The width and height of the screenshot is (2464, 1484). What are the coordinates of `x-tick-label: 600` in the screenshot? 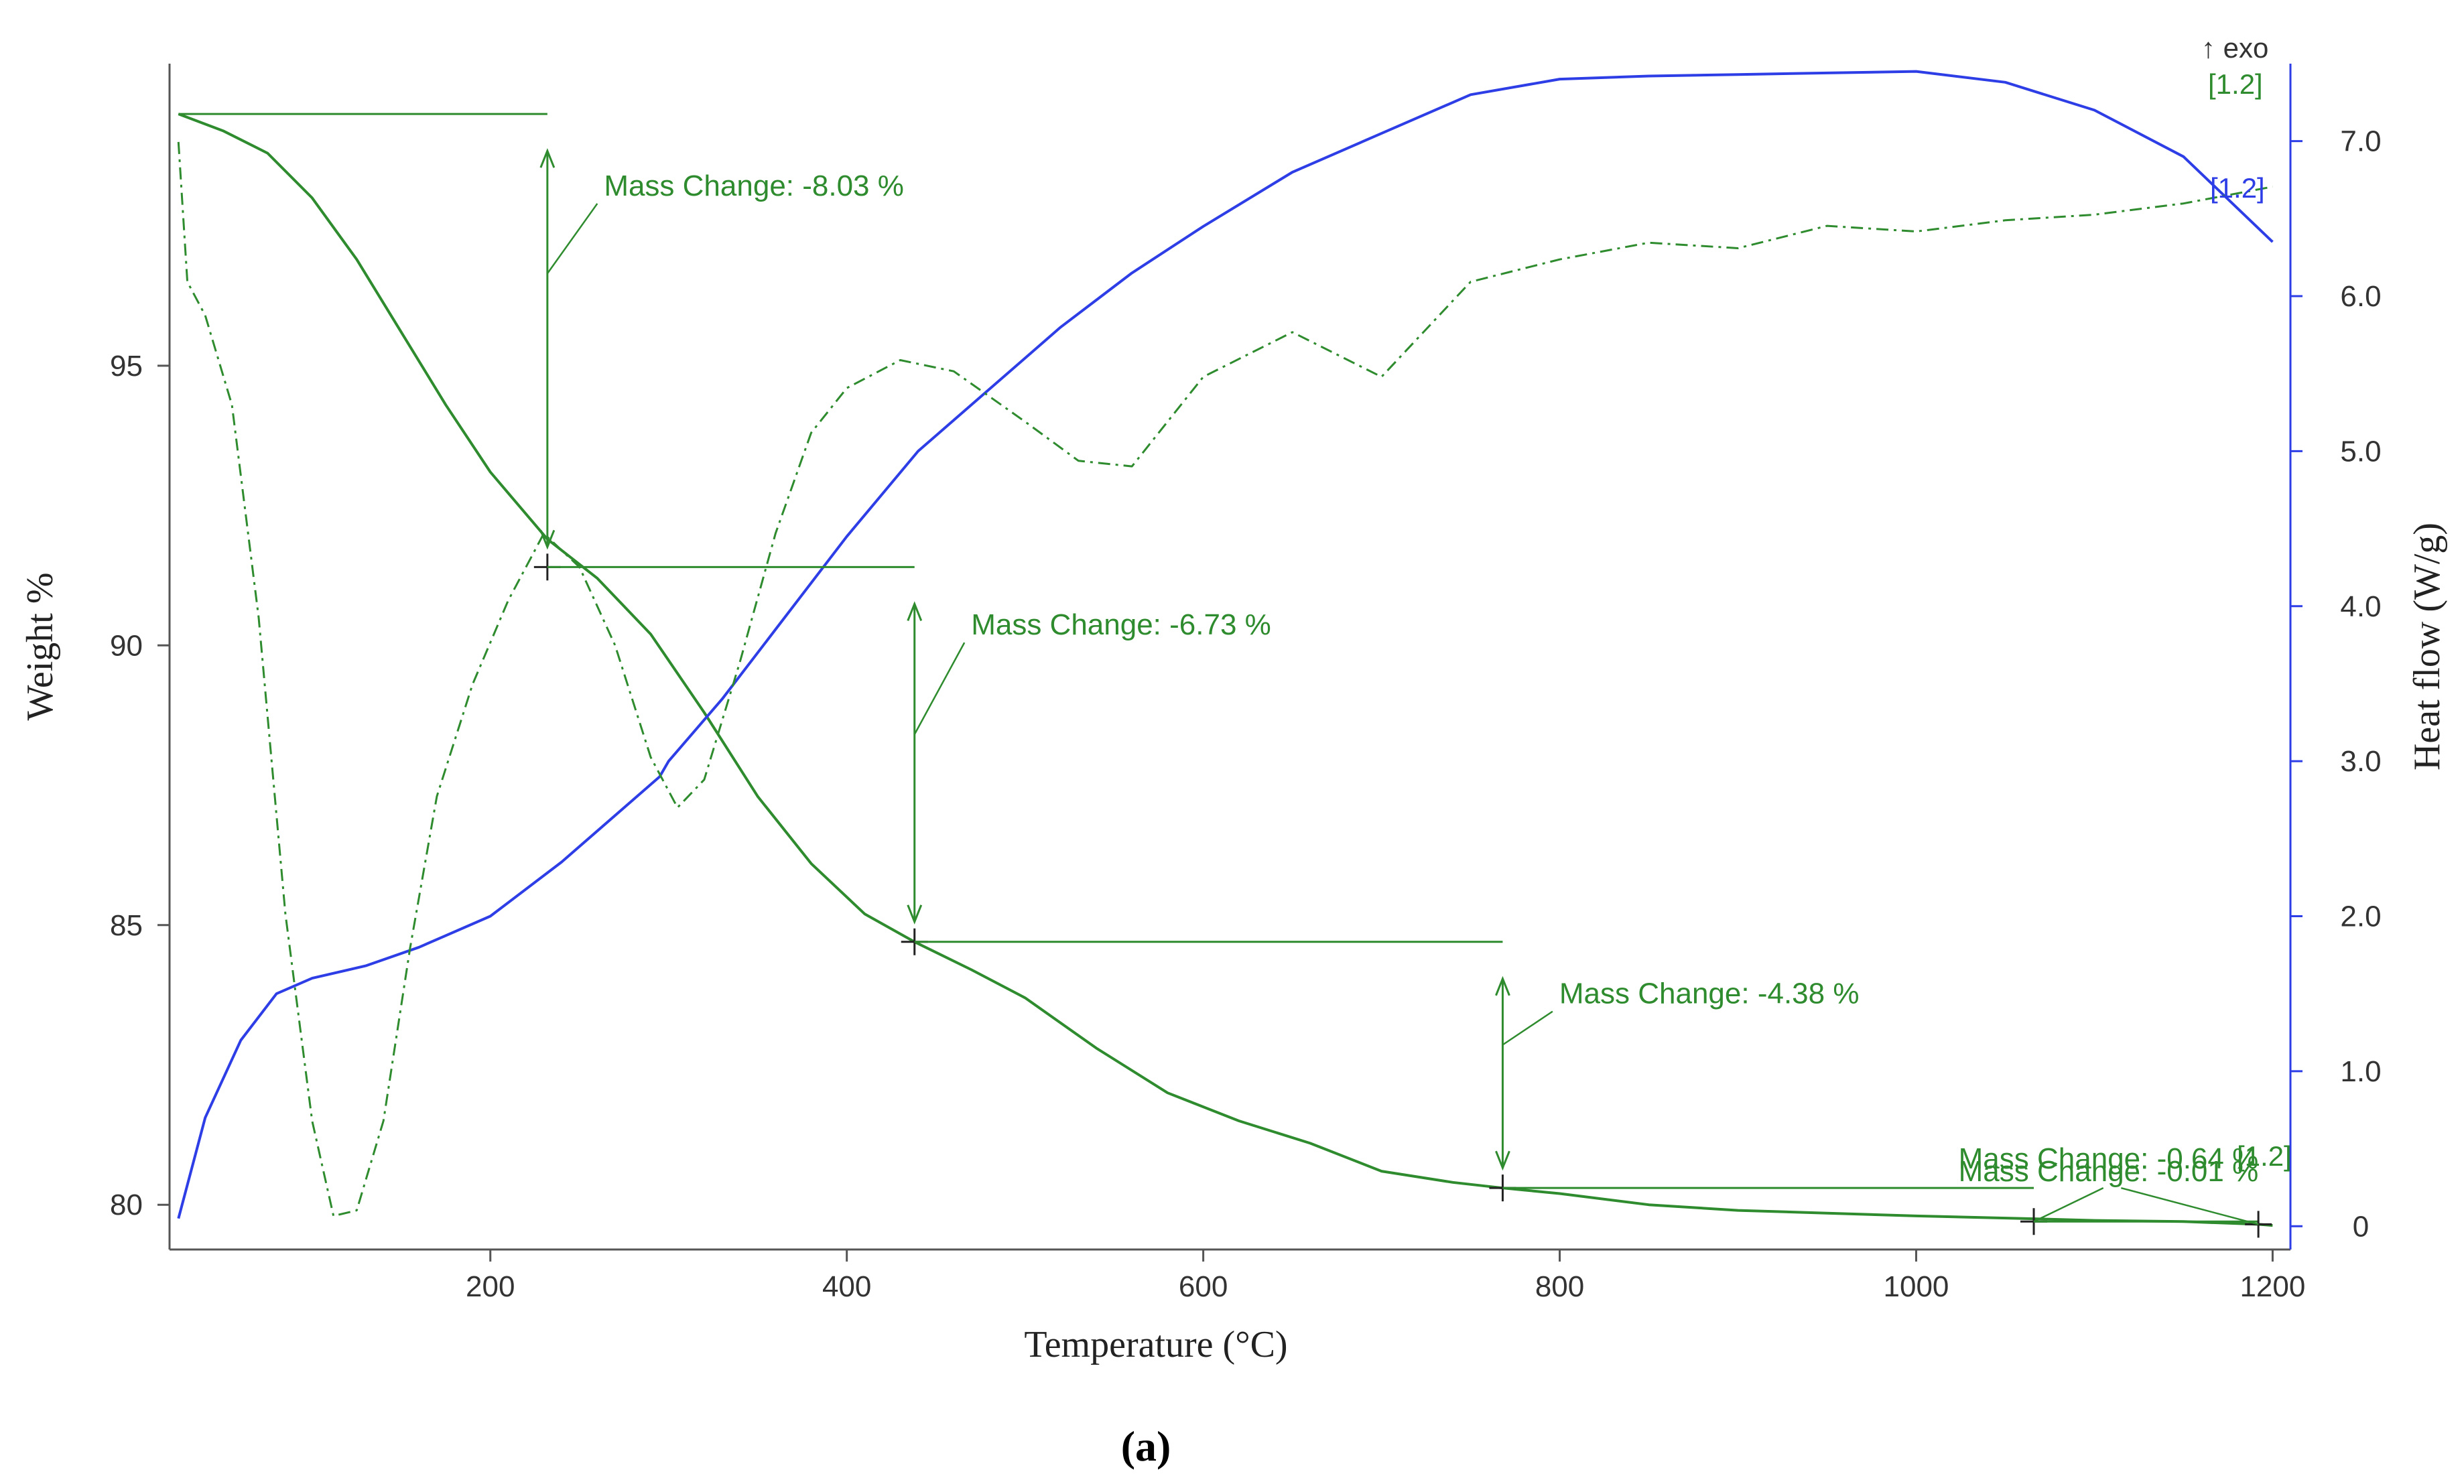 It's located at (1203, 1286).